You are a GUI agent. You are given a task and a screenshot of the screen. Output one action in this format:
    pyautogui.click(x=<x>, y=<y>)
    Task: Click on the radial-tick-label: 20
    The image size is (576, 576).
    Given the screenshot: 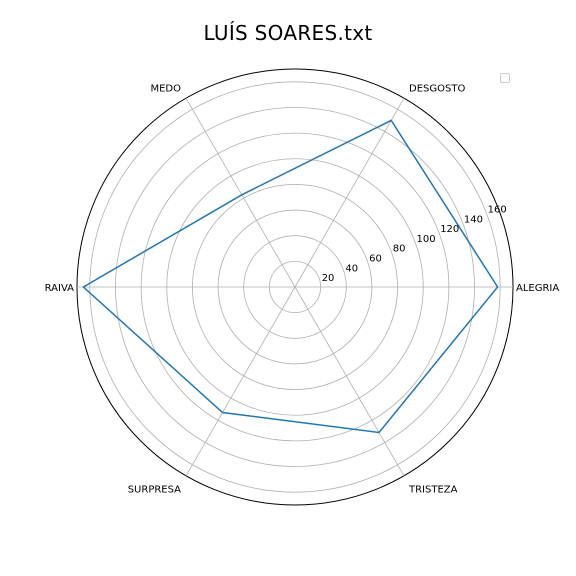 What is the action you would take?
    pyautogui.click(x=328, y=278)
    